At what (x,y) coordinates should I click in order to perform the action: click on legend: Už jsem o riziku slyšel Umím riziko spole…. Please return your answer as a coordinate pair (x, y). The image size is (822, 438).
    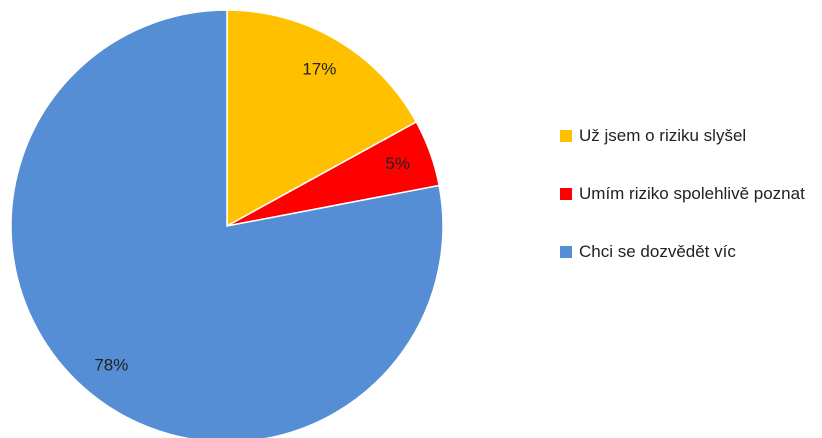
    Looking at the image, I should click on (685, 209).